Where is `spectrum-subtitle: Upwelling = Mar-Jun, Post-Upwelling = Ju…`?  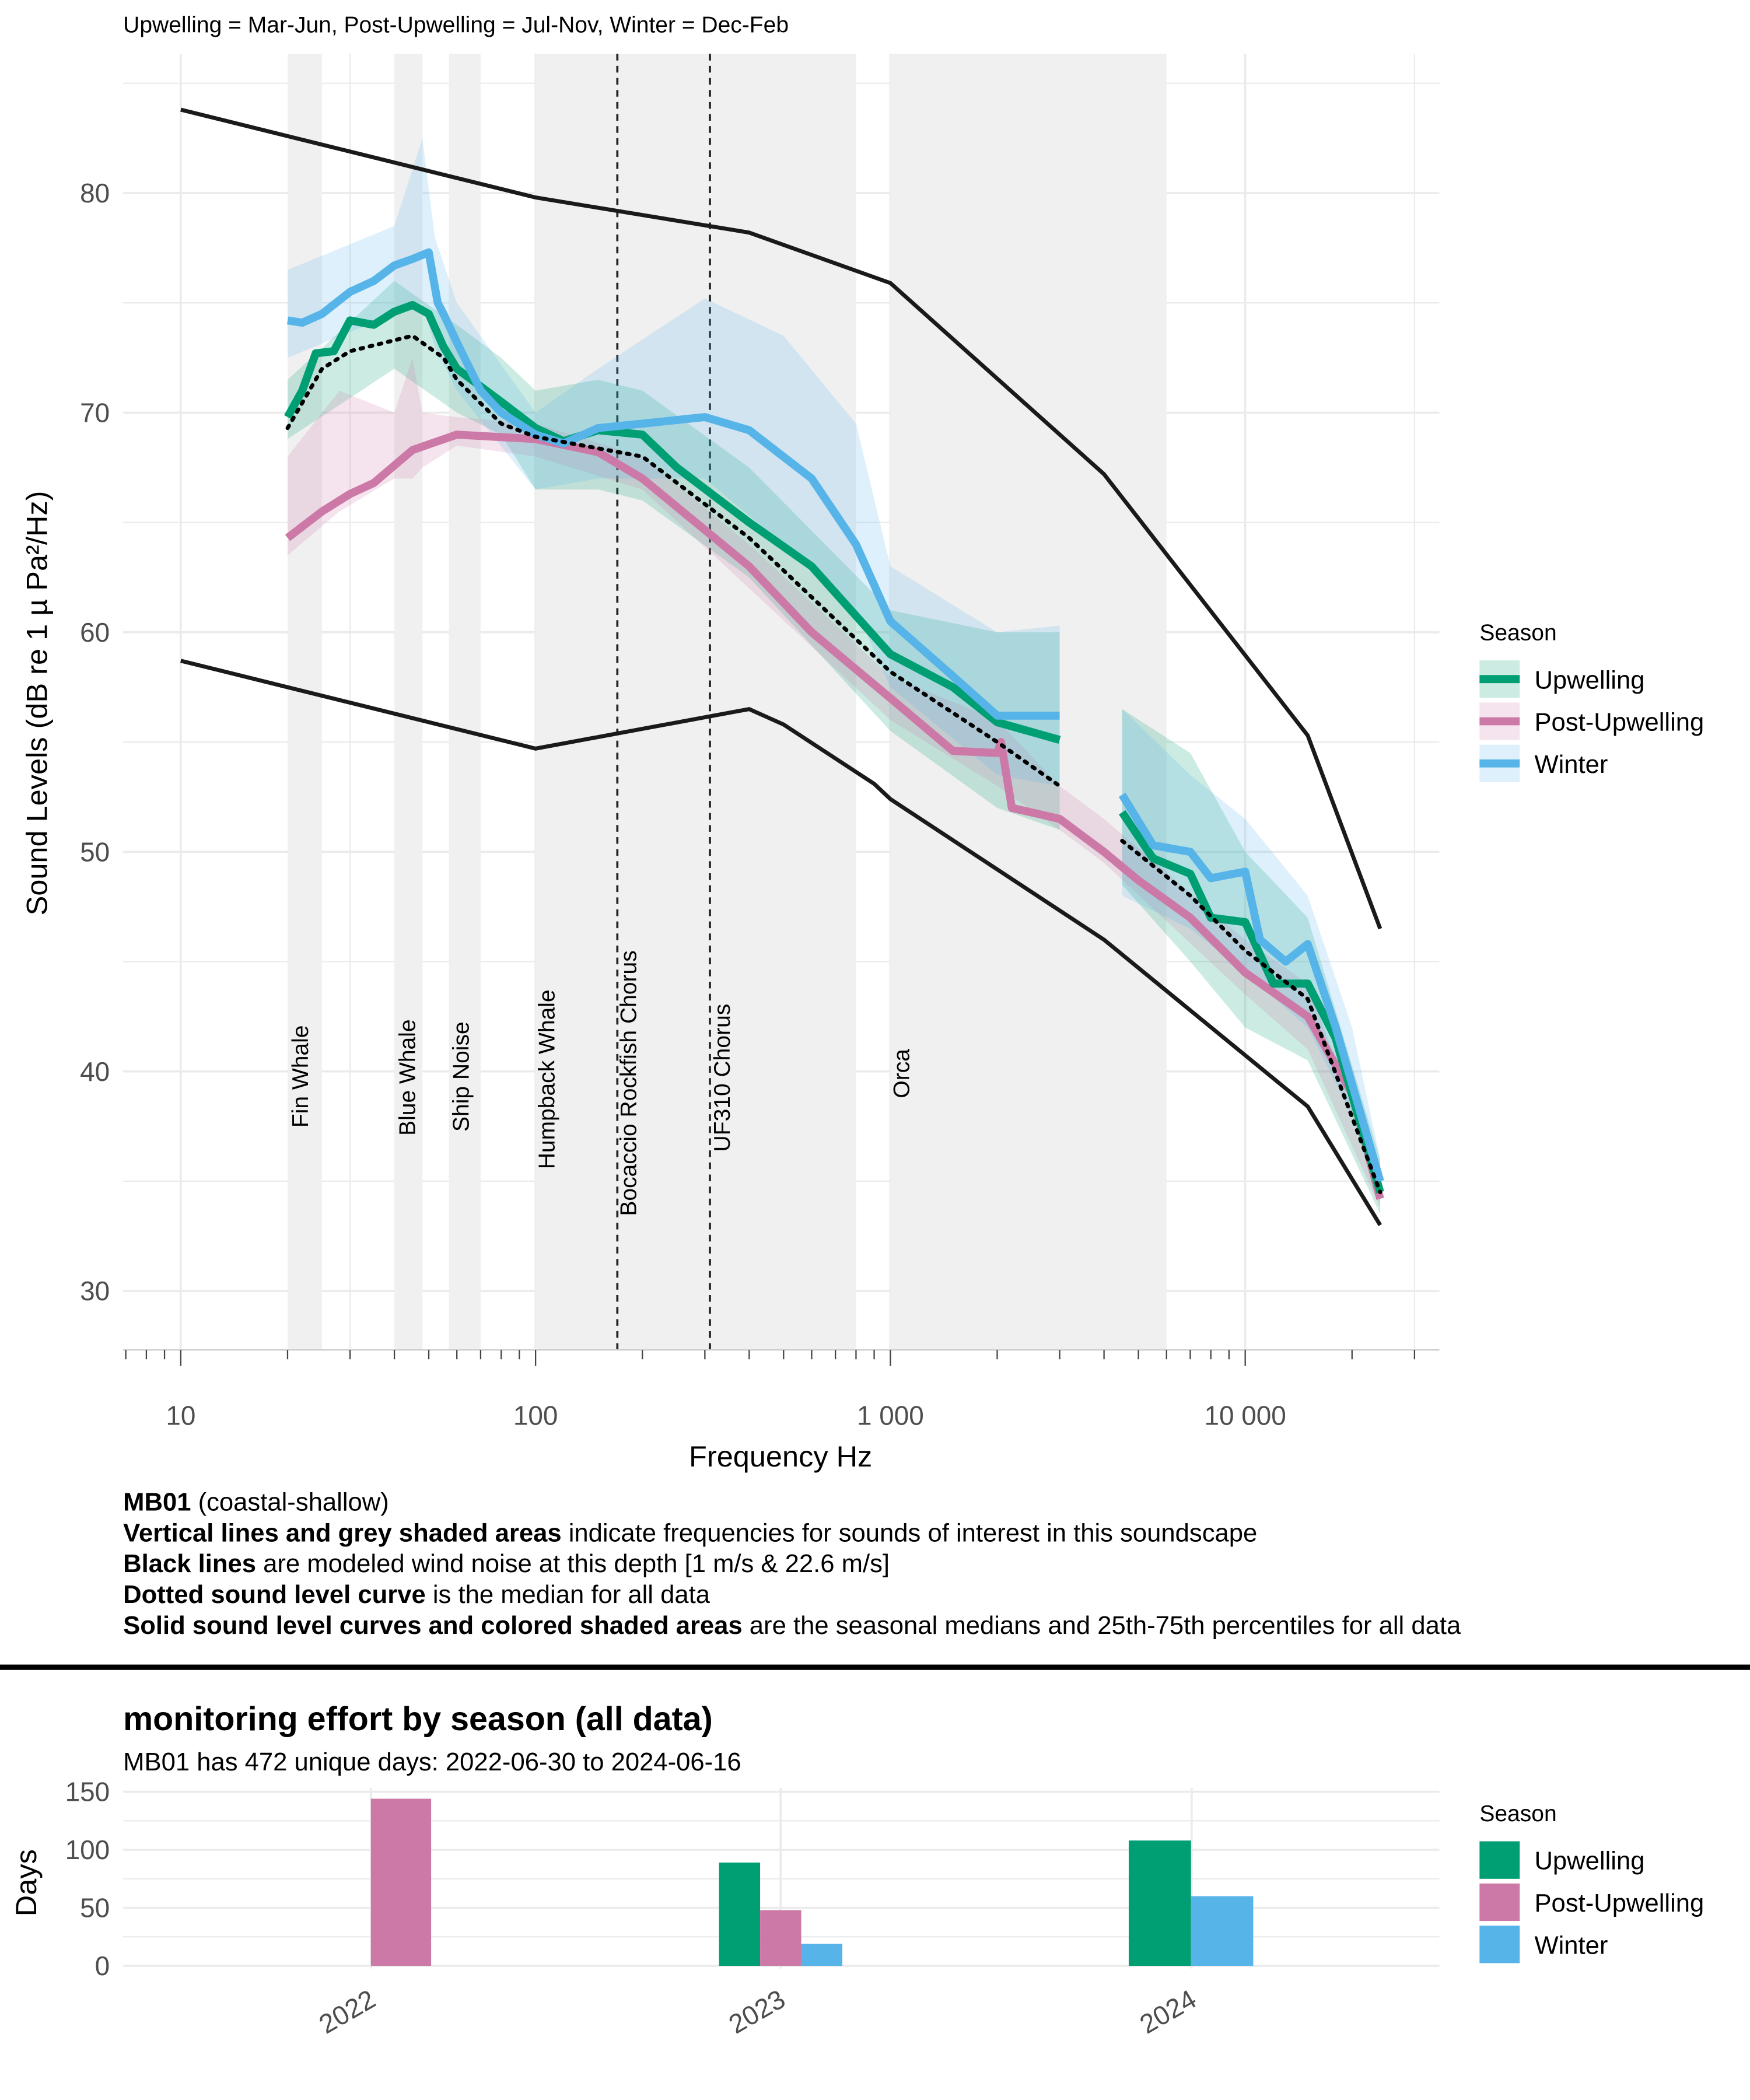
spectrum-subtitle: Upwelling = Mar-Jun, Post-Upwelling = Ju… is located at coordinates (456, 26).